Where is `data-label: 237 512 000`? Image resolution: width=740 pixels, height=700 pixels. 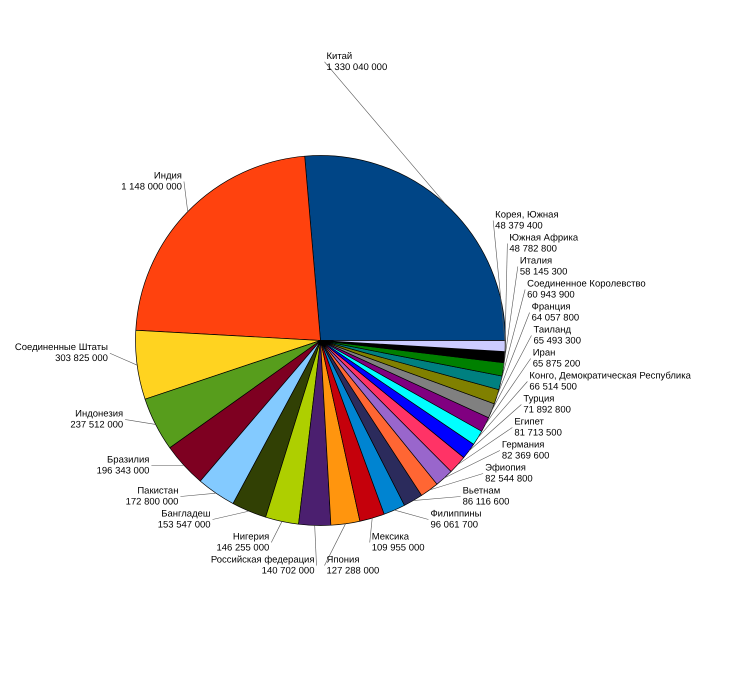
data-label: 237 512 000 is located at coordinates (97, 425).